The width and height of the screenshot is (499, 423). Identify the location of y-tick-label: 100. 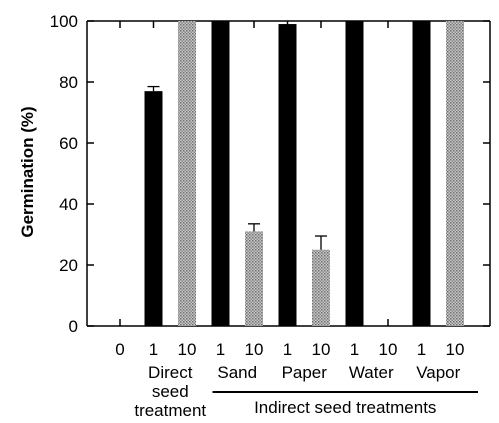
(64, 21).